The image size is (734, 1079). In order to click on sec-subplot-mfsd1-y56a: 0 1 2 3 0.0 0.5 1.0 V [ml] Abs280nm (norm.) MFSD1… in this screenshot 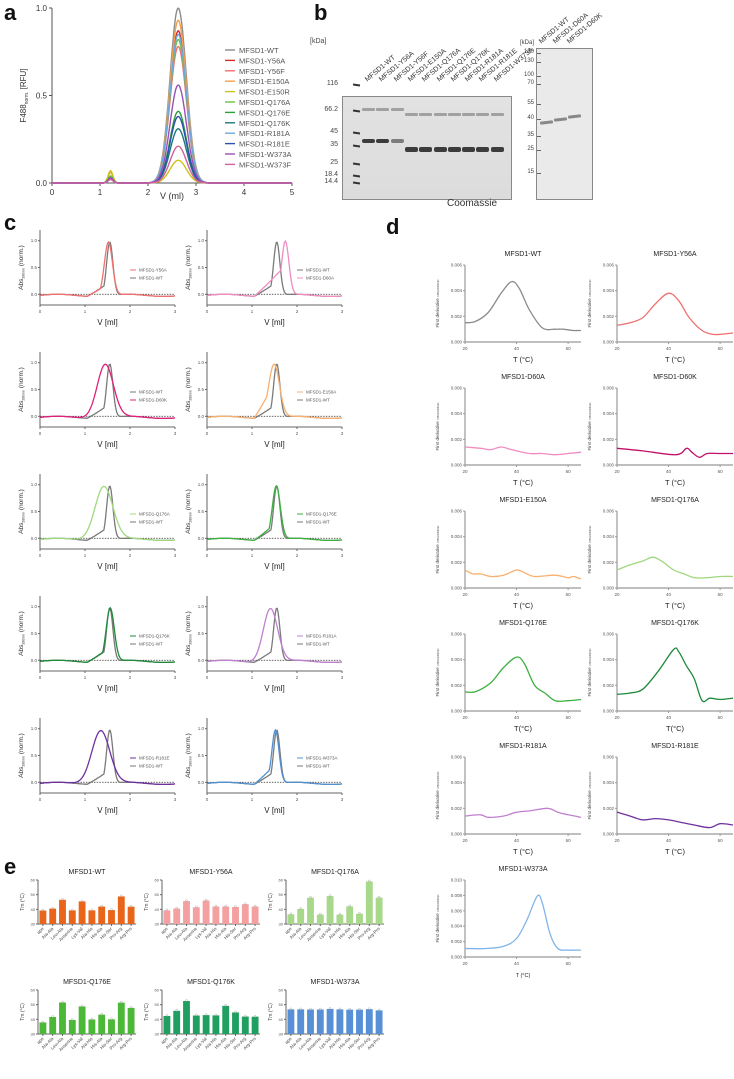, I will do `click(97, 278)`.